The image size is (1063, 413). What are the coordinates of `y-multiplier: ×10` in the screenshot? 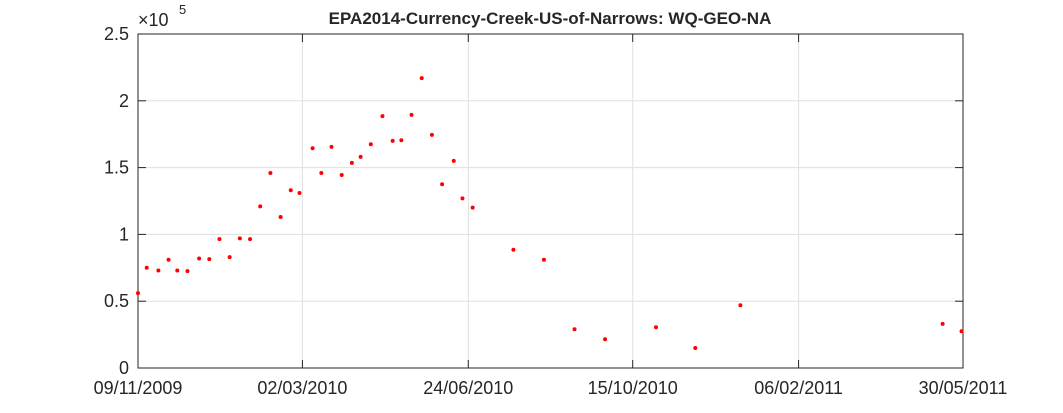 It's located at (153, 20).